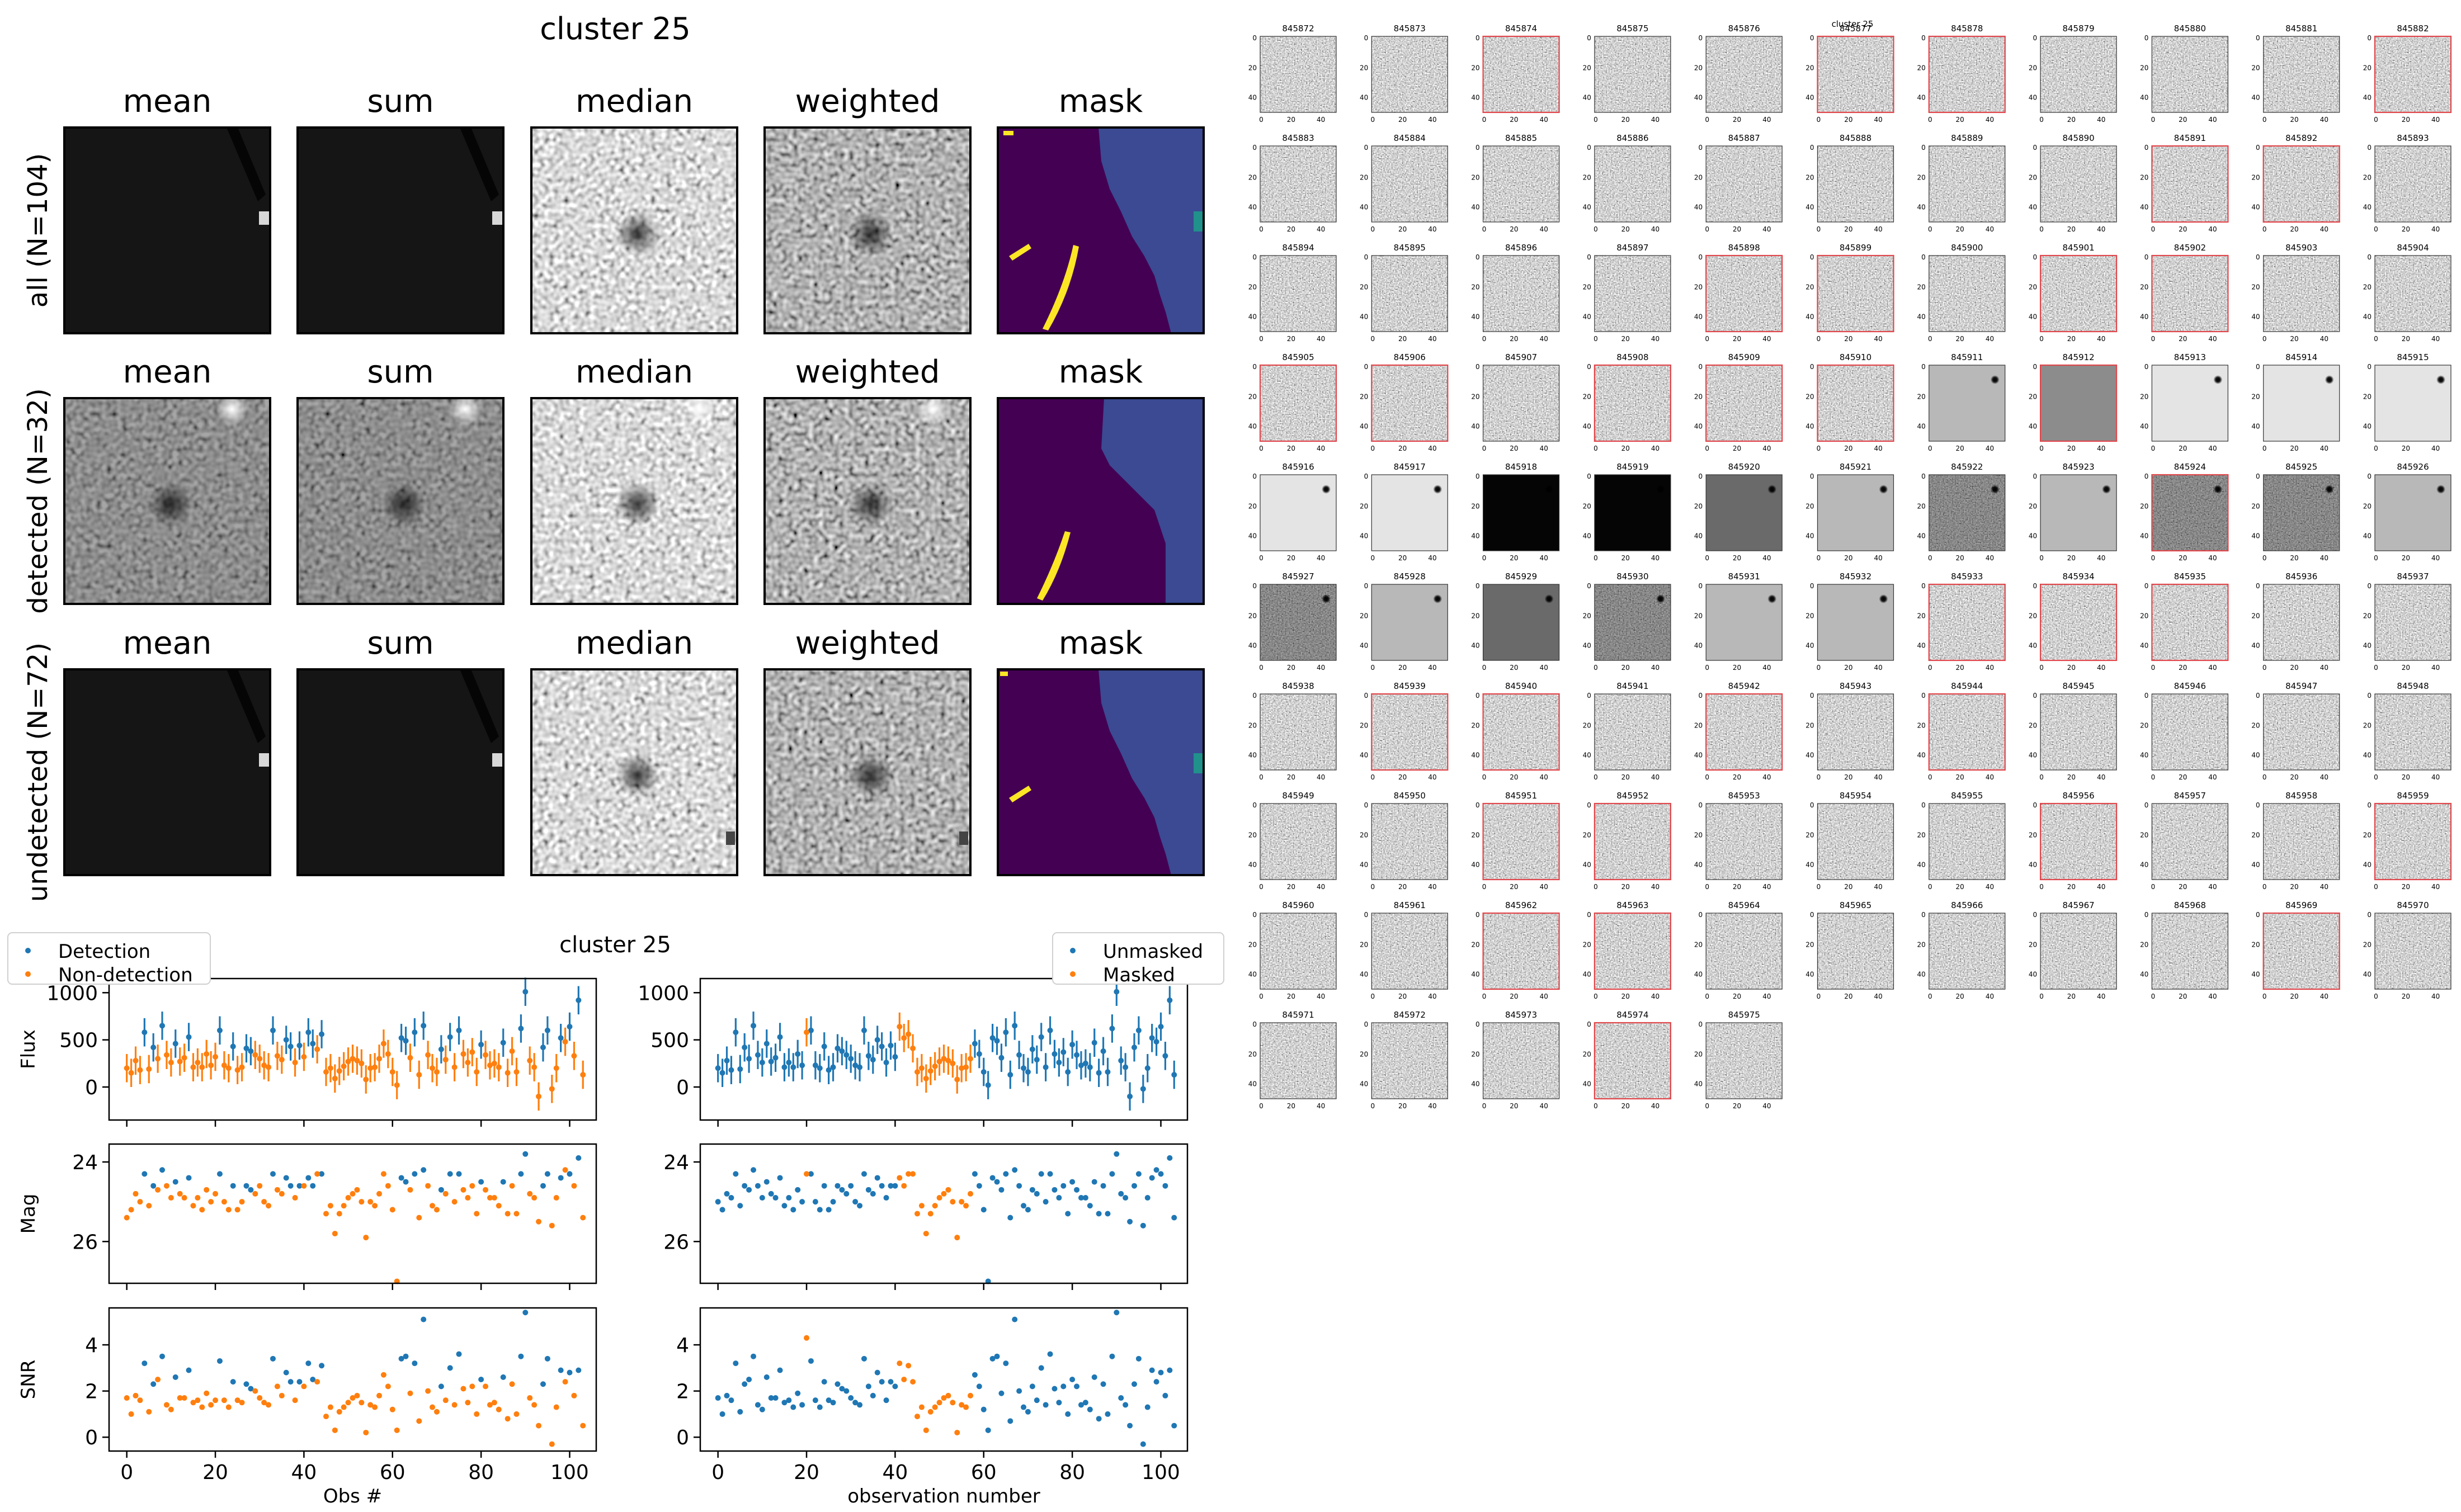 This screenshot has width=2461, height=1512. Describe the element at coordinates (1744, 905) in the screenshot. I see `thumbnail-id: 845964` at that location.